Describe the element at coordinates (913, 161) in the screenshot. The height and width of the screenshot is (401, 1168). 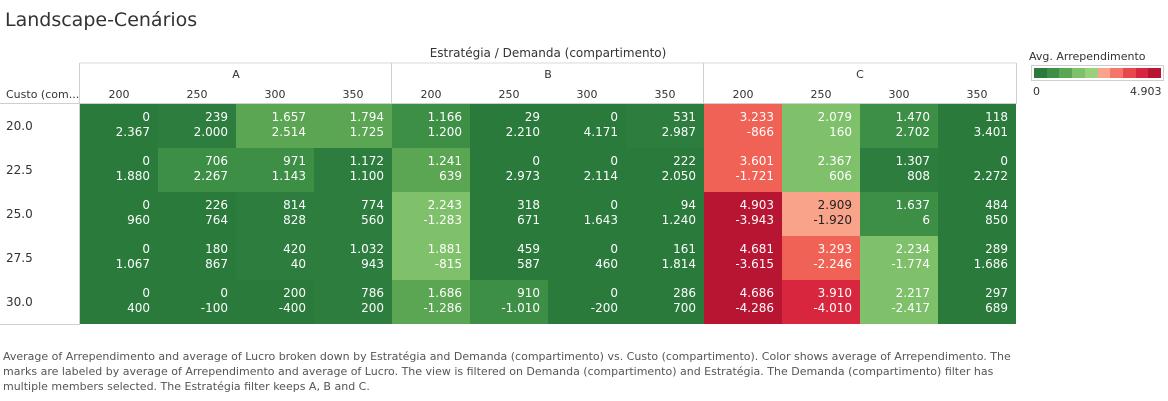
I see `arrependimento-label: 1.307` at that location.